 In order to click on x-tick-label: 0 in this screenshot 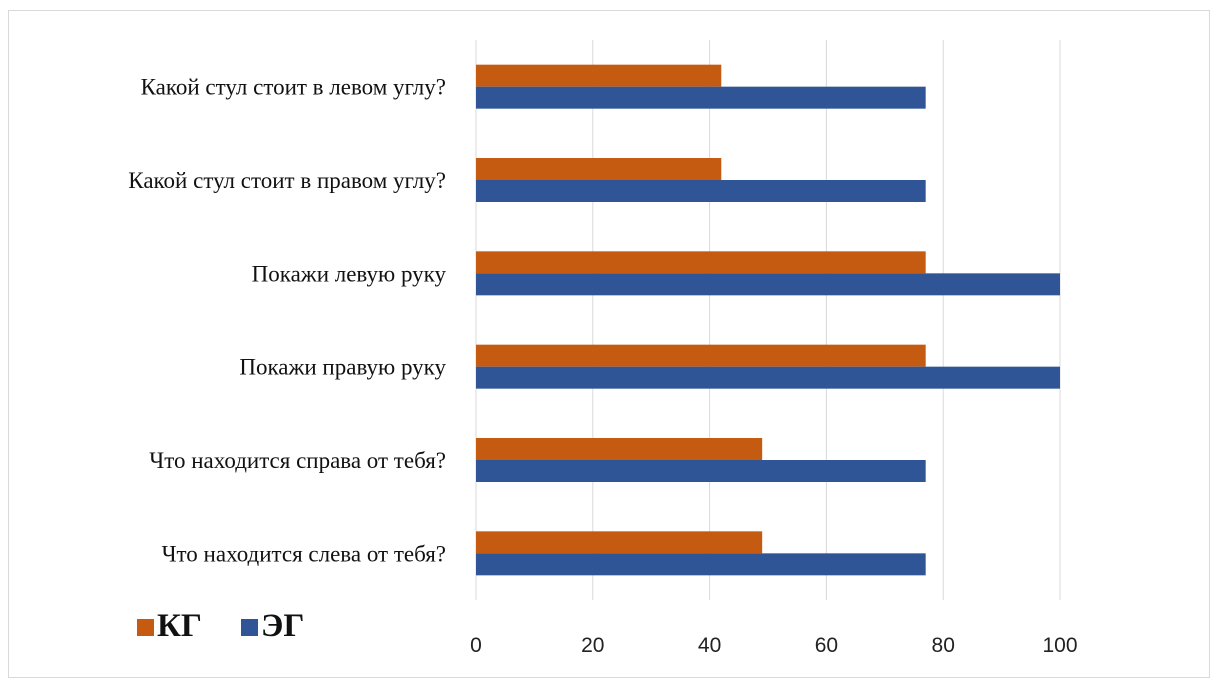, I will do `click(476, 645)`.